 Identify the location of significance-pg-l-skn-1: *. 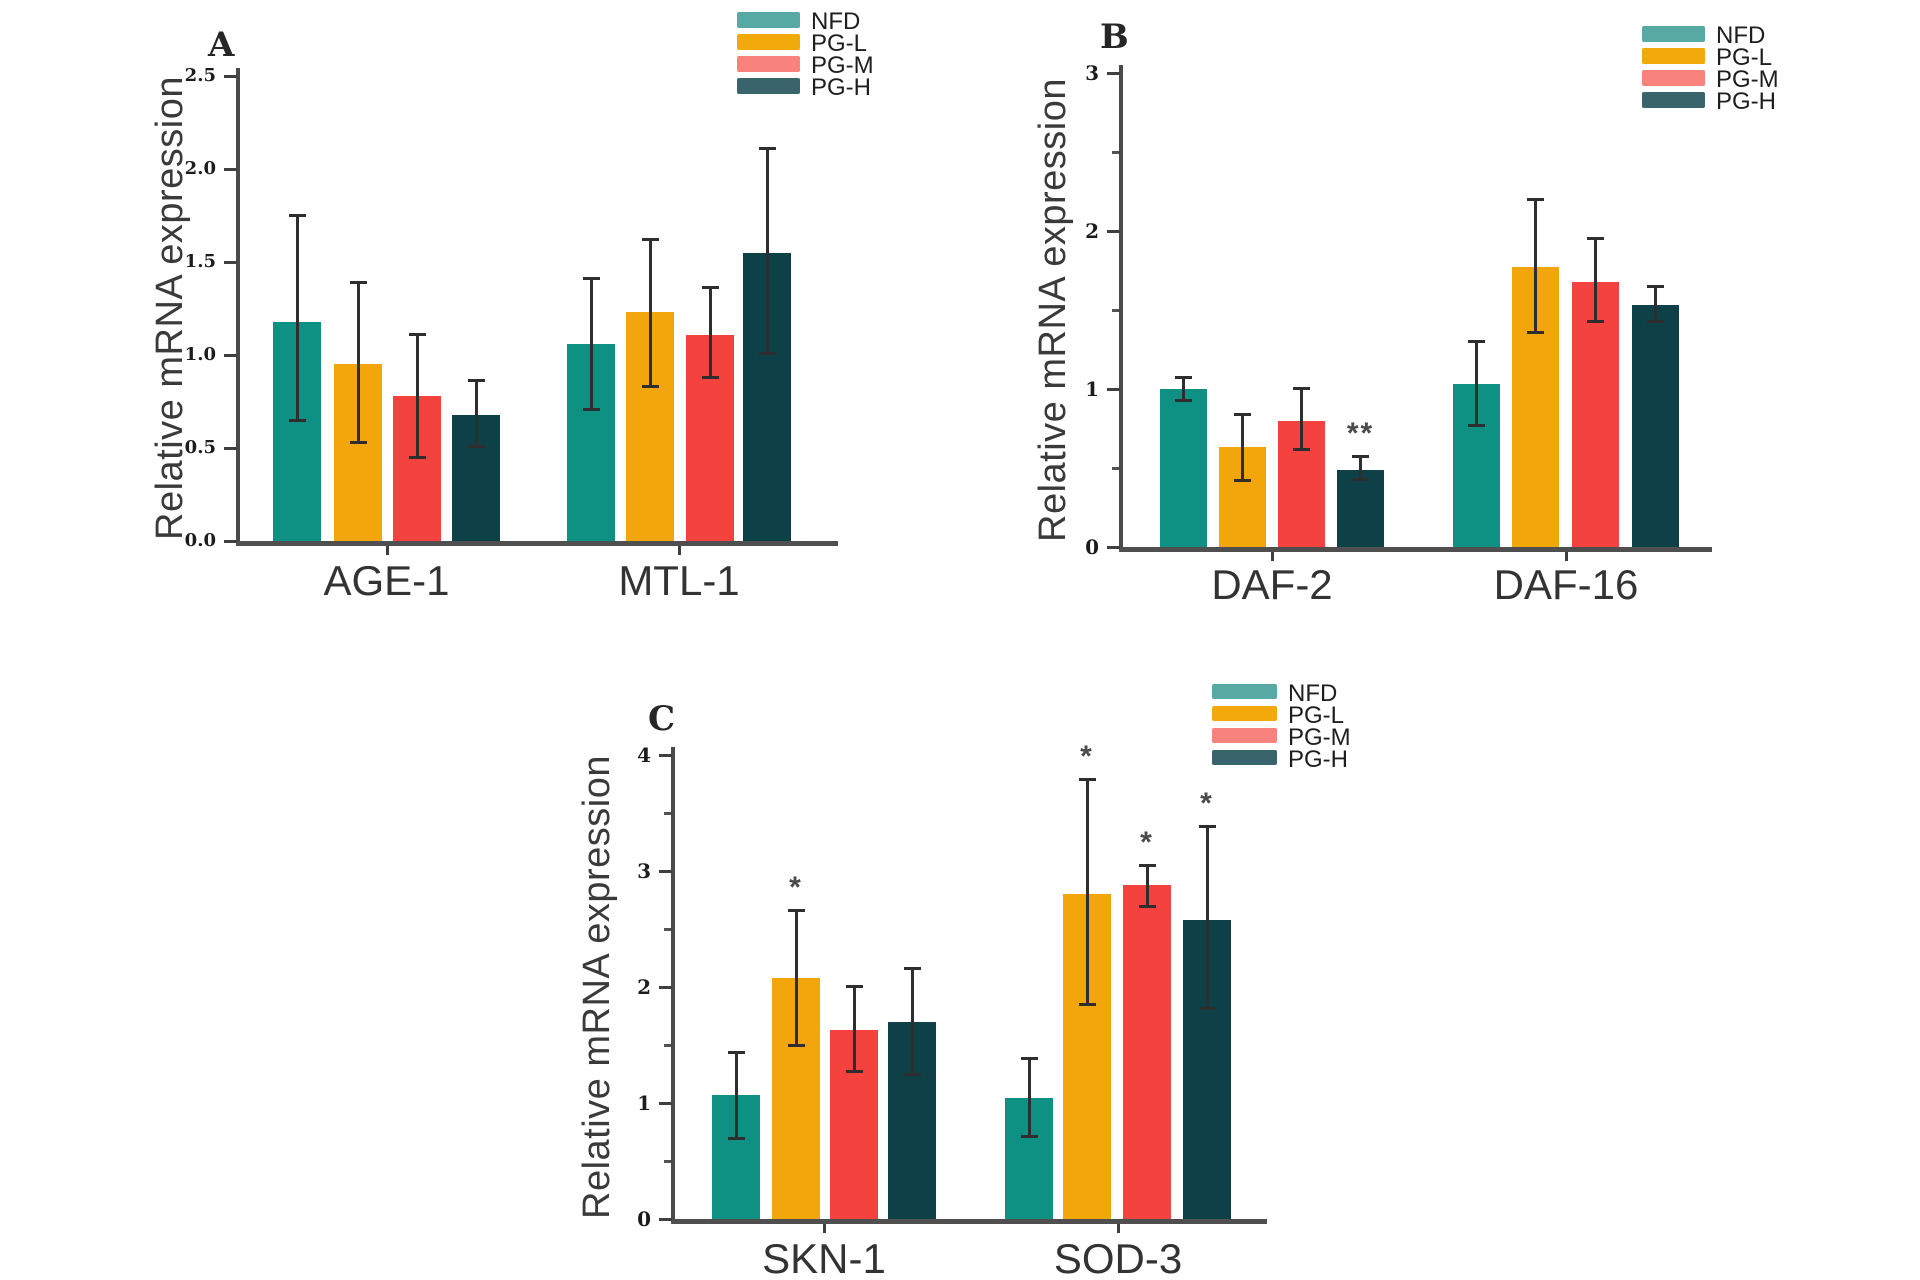
(796, 888).